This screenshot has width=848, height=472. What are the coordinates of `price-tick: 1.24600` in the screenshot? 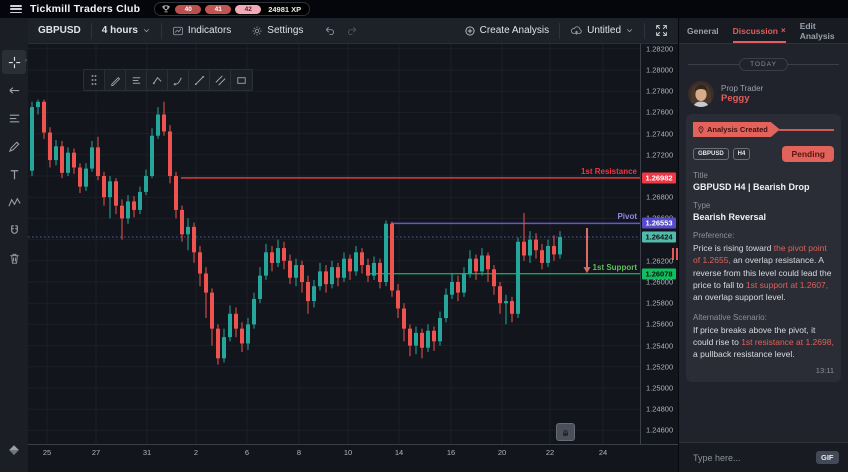 It's located at (660, 430).